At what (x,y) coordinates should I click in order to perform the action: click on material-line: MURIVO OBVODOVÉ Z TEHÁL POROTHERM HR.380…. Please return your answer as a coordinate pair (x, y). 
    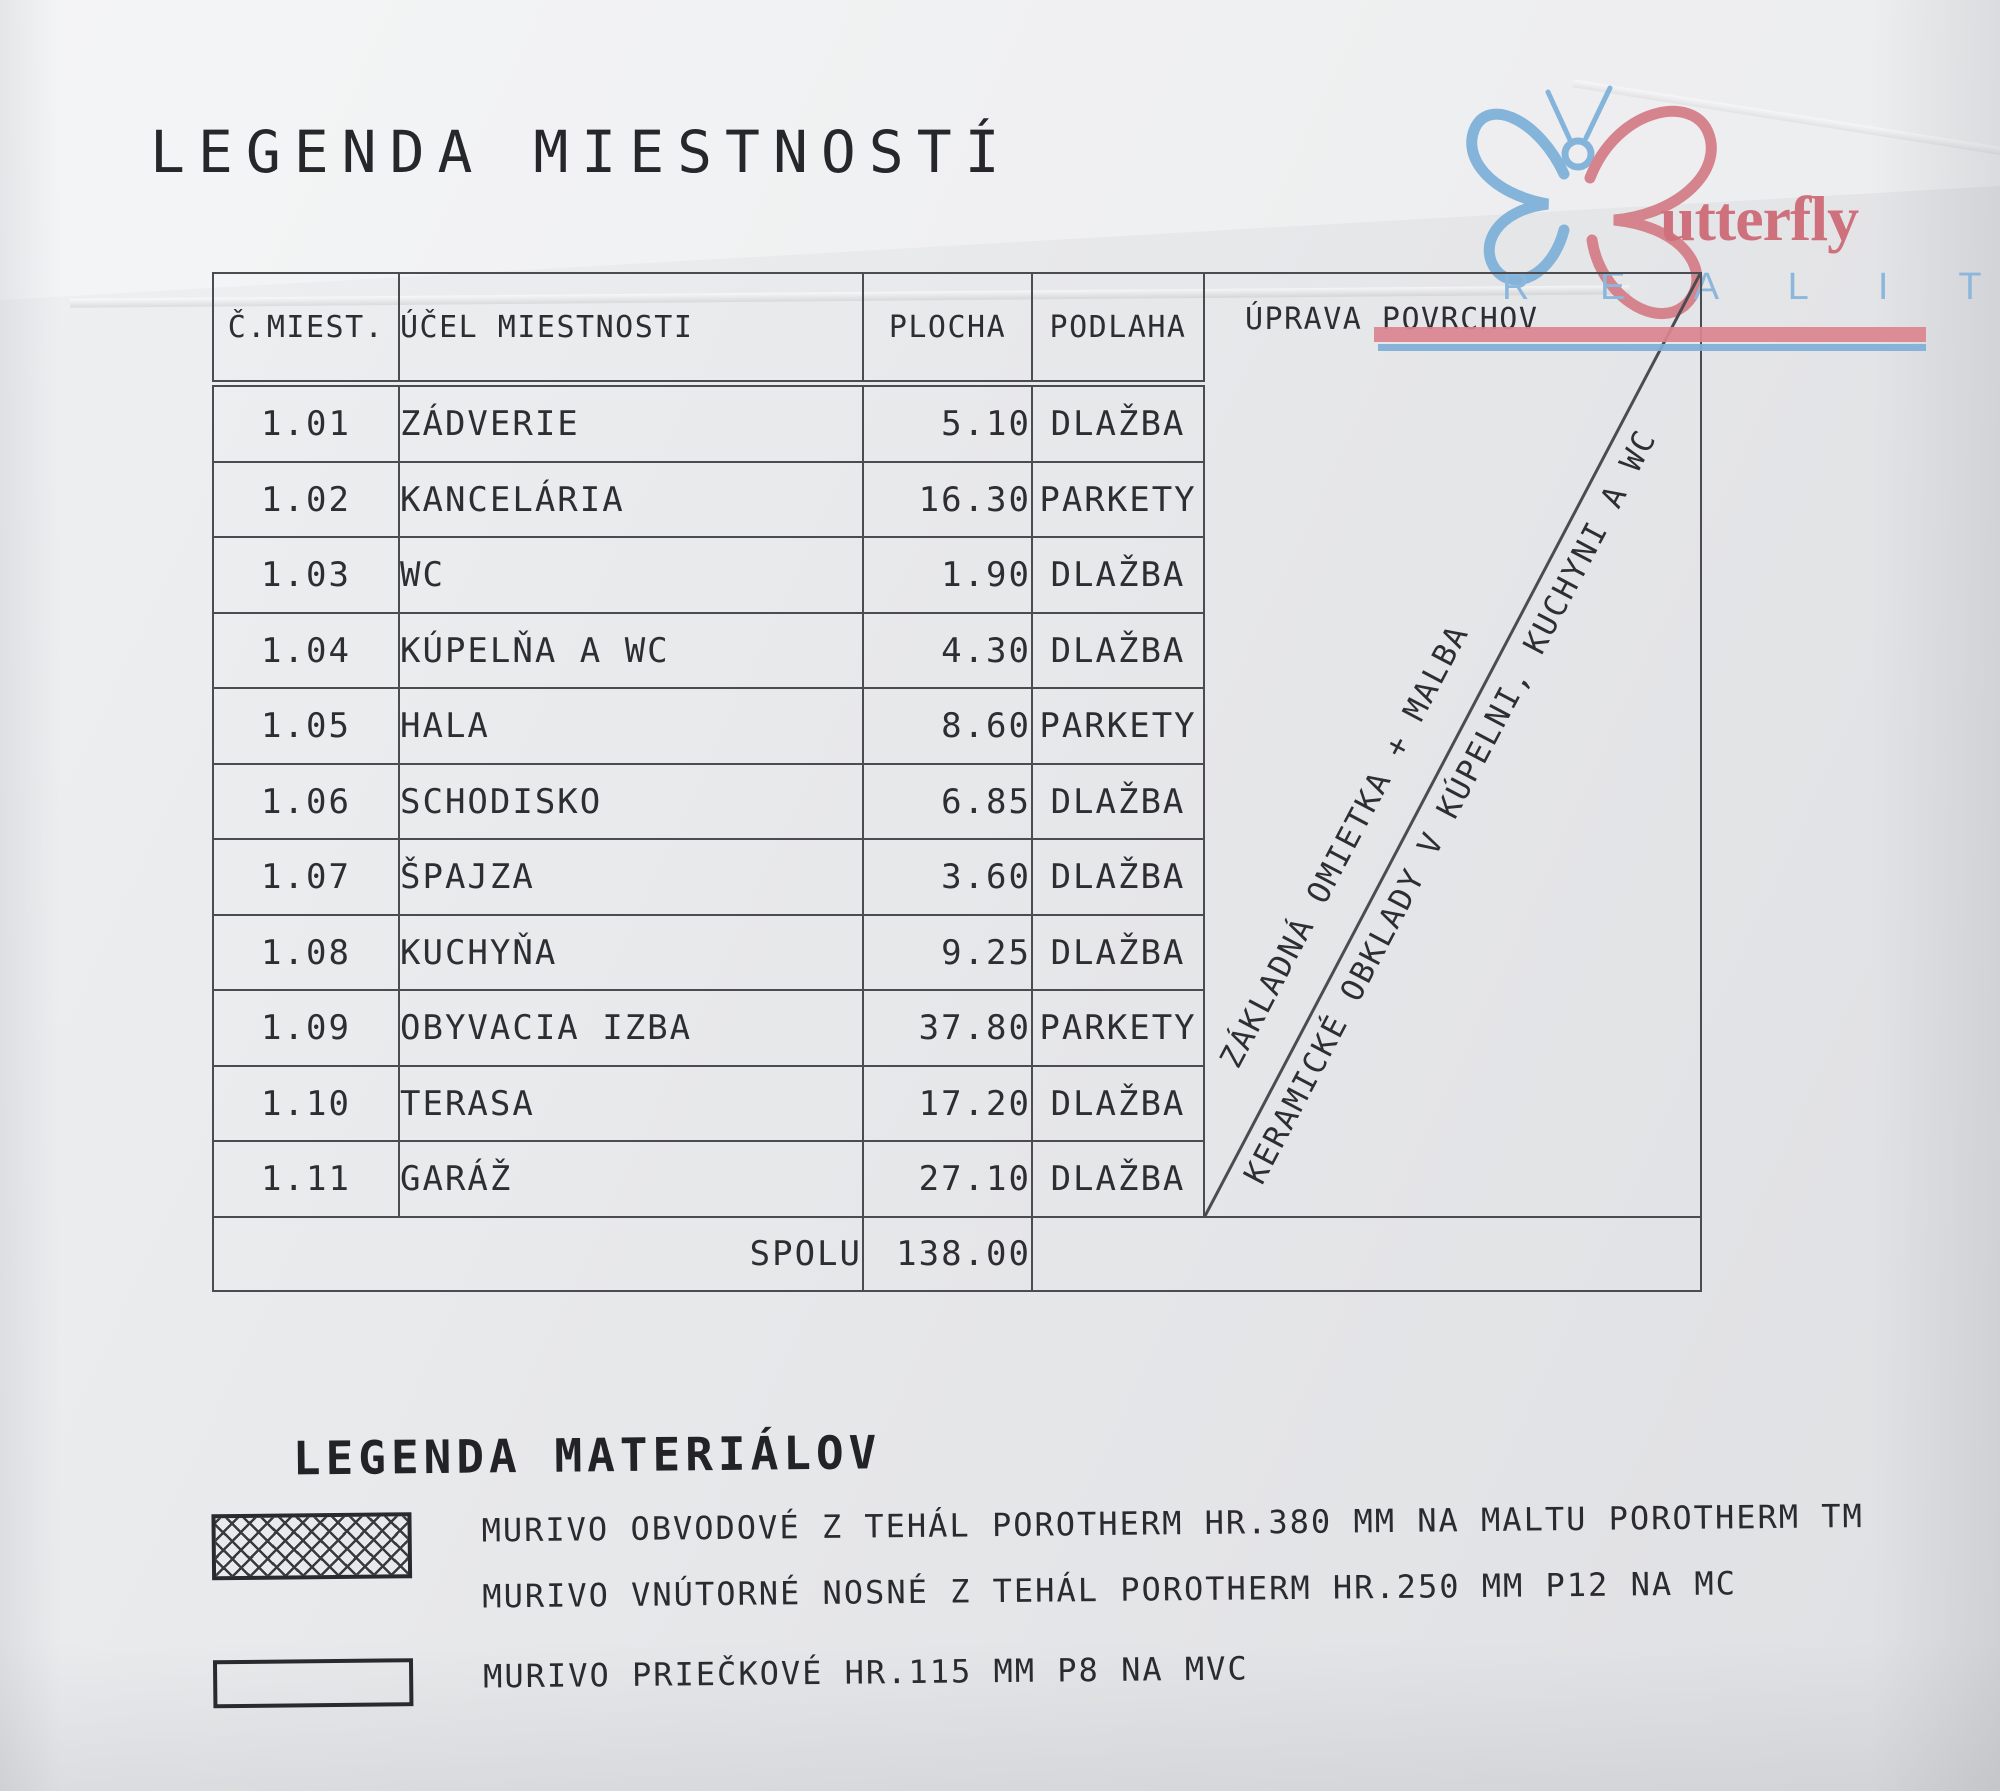
    Looking at the image, I should click on (1173, 1523).